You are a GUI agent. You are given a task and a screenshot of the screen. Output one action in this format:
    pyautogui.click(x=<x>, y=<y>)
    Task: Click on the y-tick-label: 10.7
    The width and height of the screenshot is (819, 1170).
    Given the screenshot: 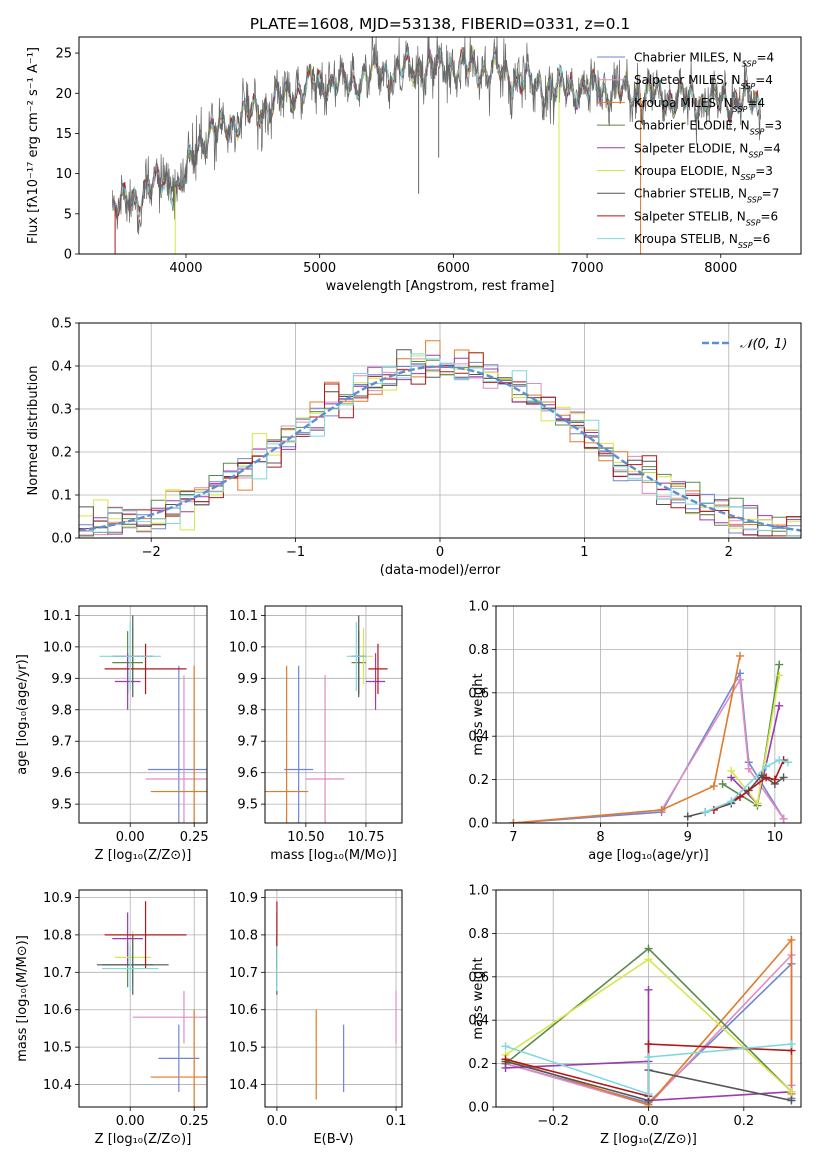 What is the action you would take?
    pyautogui.click(x=57, y=973)
    